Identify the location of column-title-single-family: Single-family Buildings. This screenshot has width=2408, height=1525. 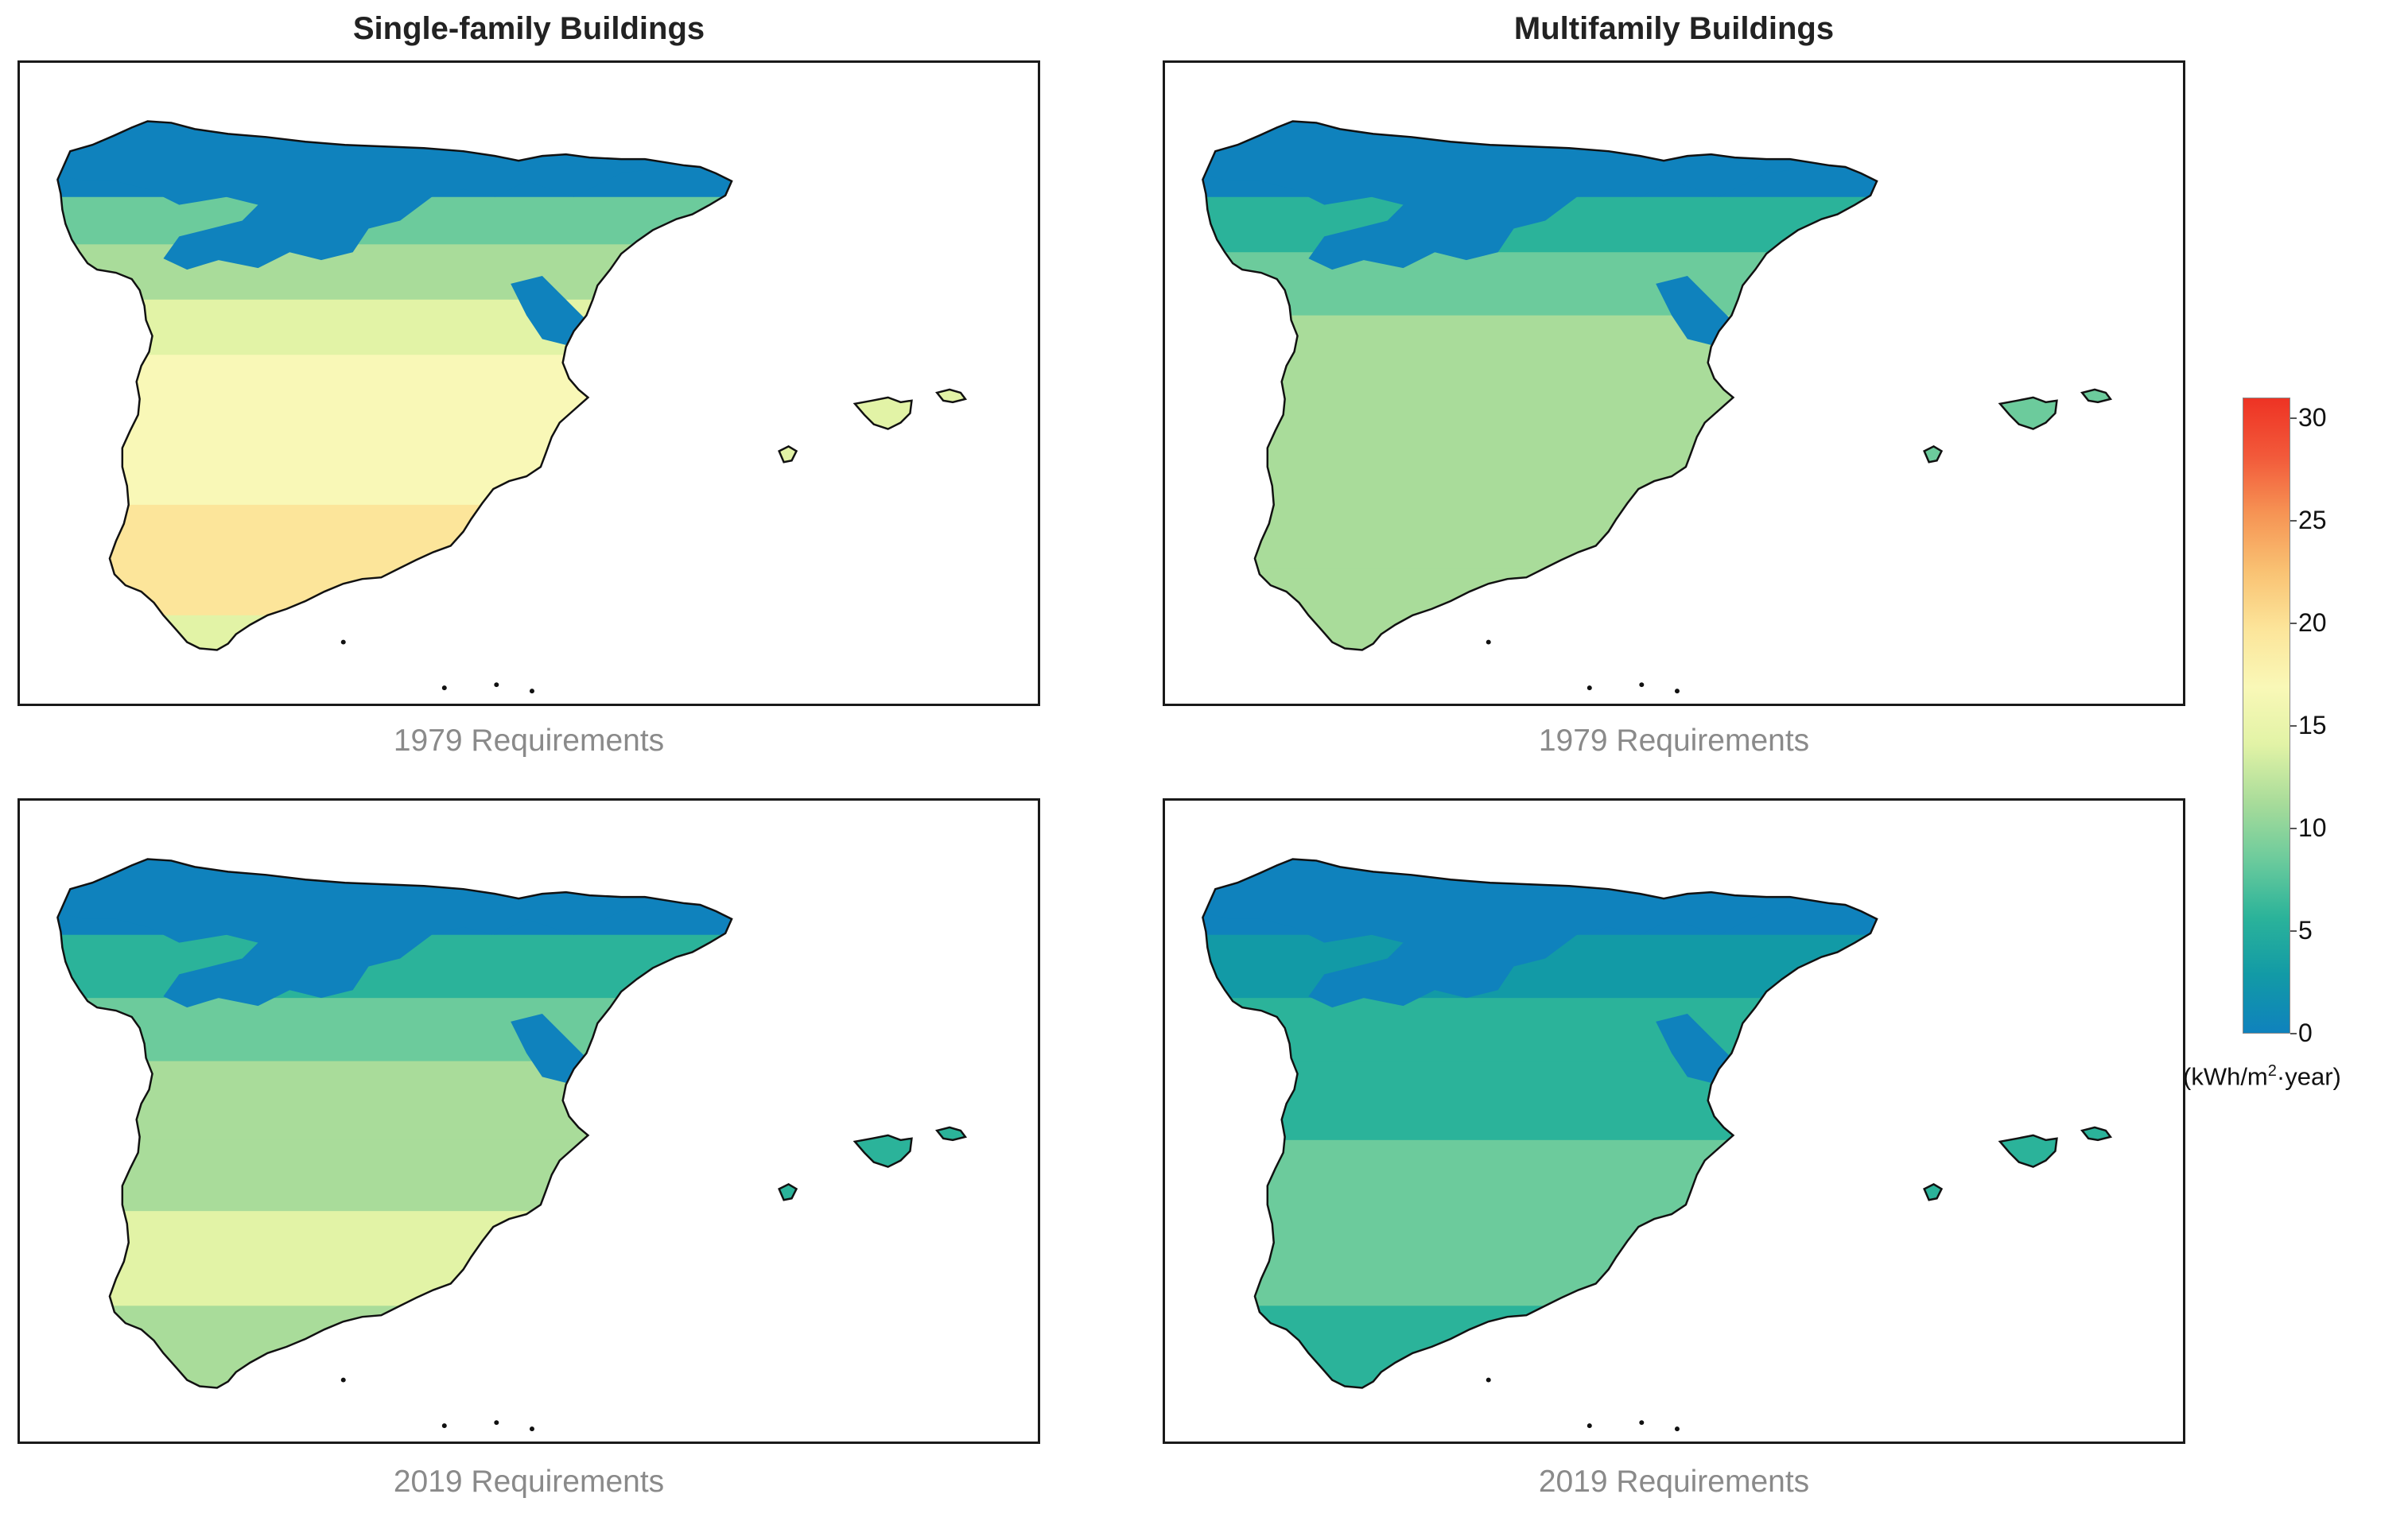
(528, 28).